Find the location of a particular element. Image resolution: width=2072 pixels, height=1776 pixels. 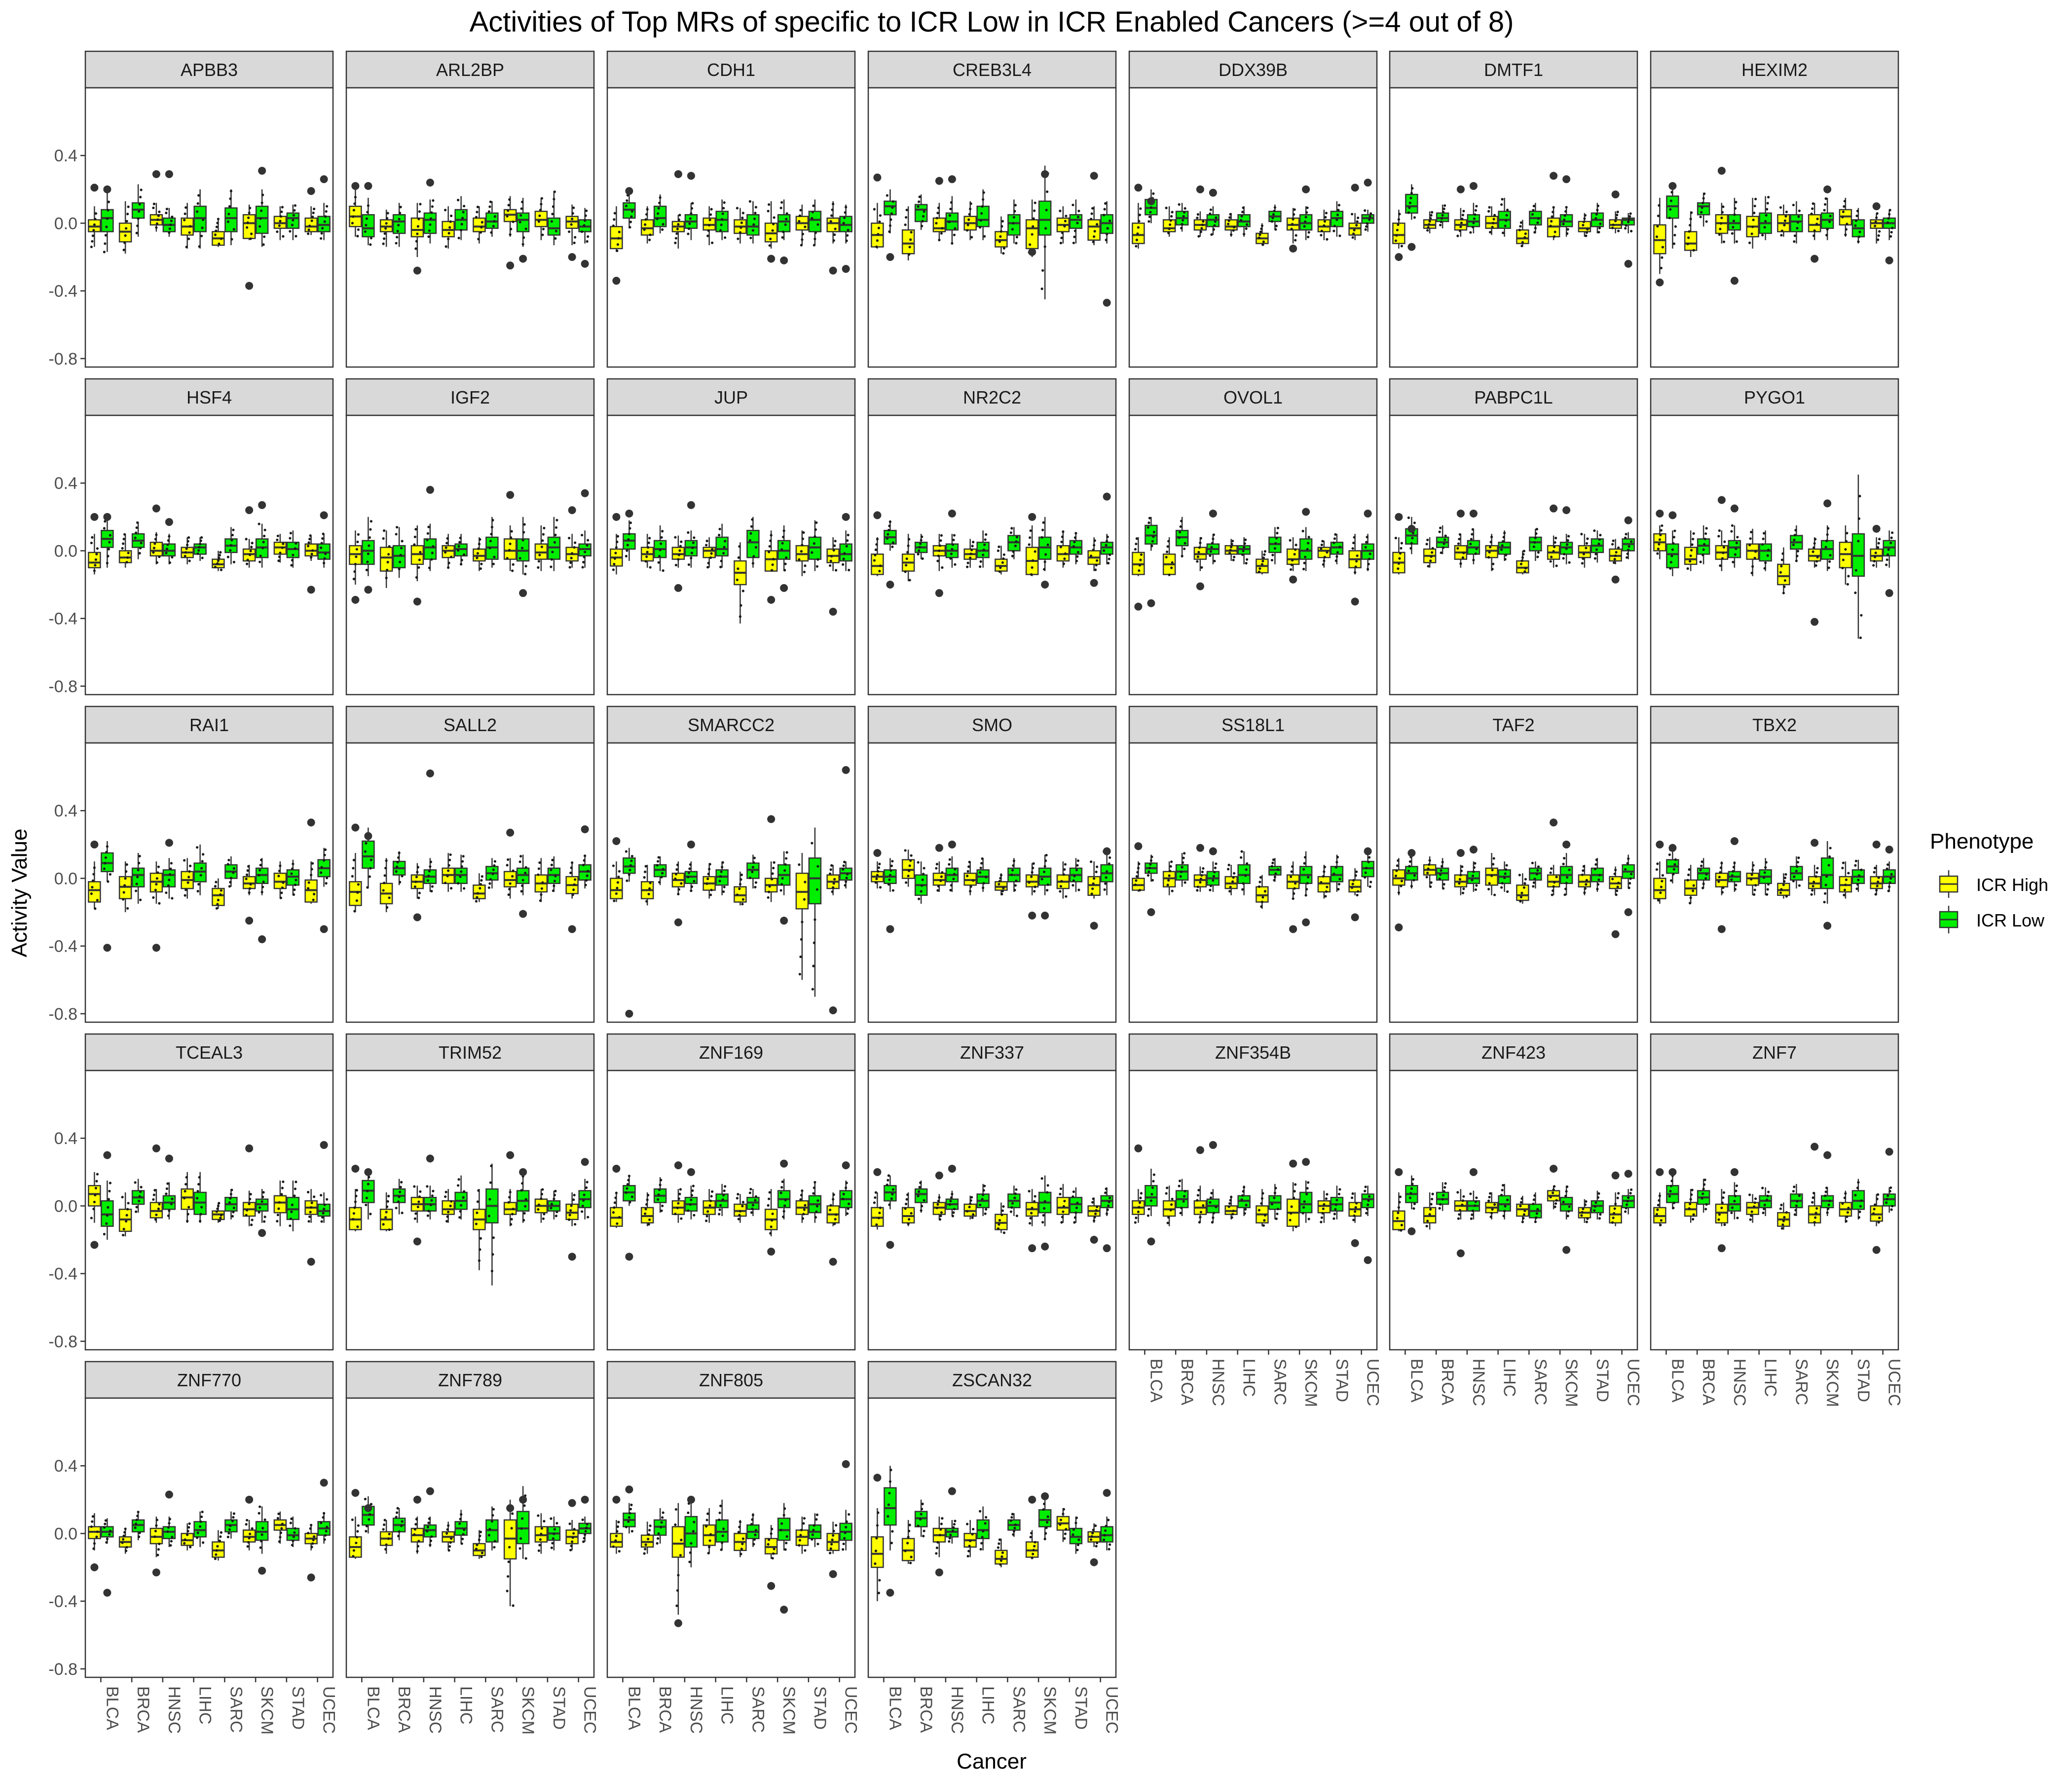

facet-panel-ss18l1: SS18L1 is located at coordinates (1253, 864).